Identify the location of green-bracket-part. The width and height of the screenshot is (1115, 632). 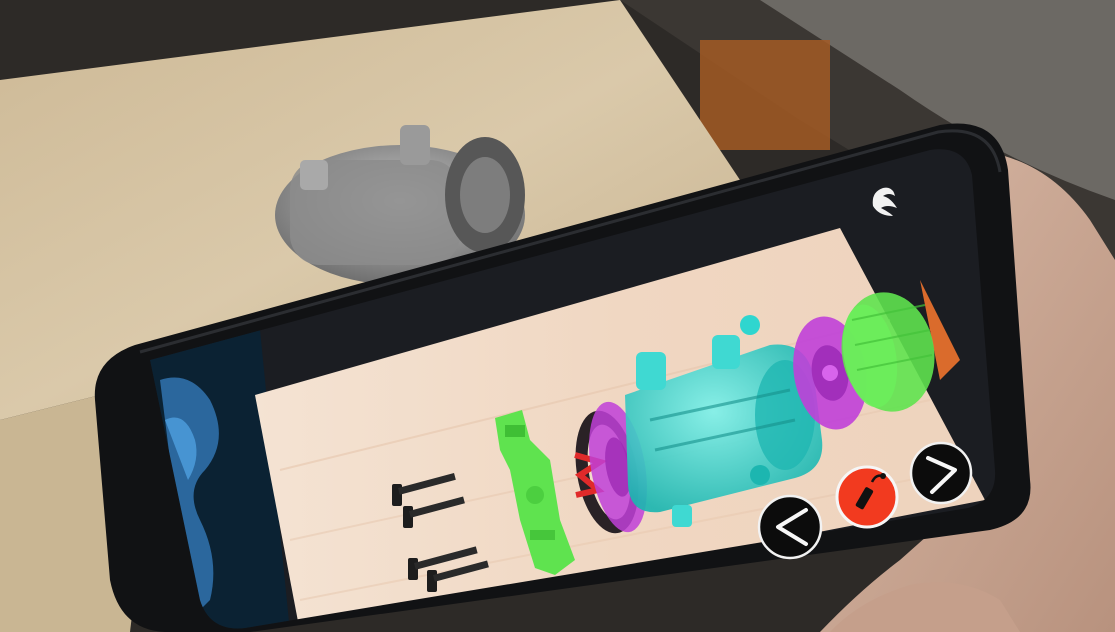
(535, 492).